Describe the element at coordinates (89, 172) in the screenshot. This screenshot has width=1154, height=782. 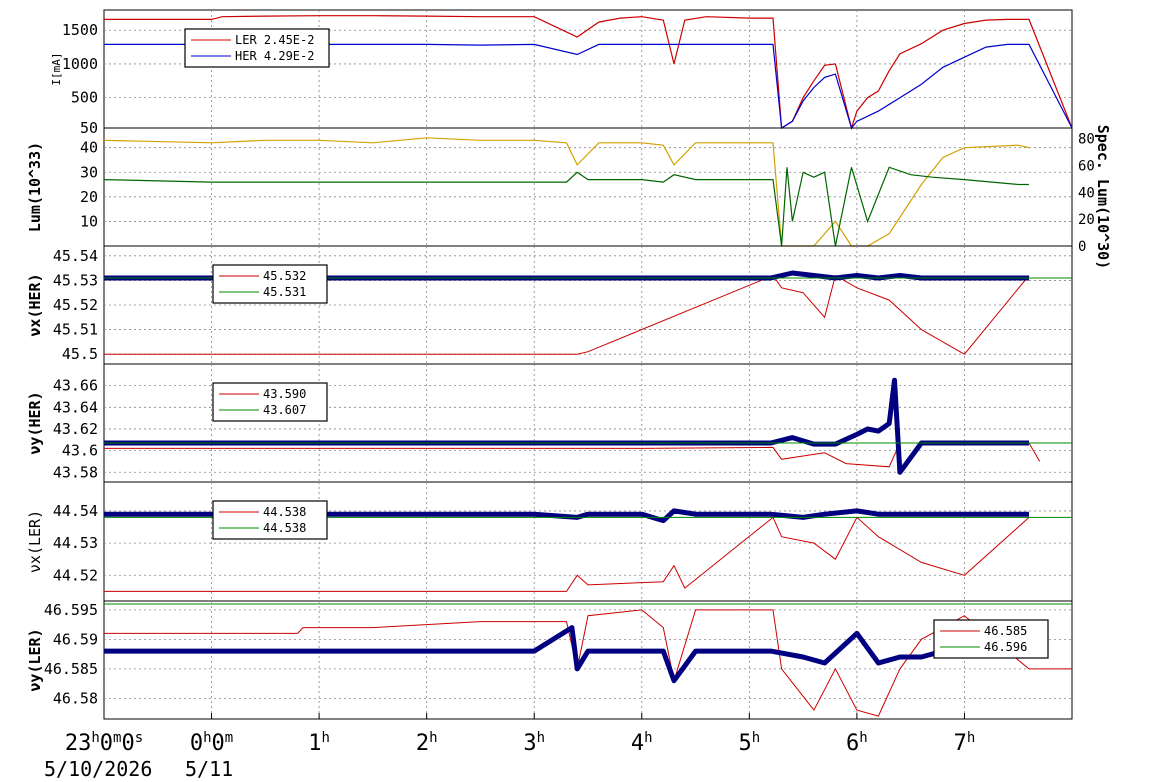
I see `y-tick-label: 30` at that location.